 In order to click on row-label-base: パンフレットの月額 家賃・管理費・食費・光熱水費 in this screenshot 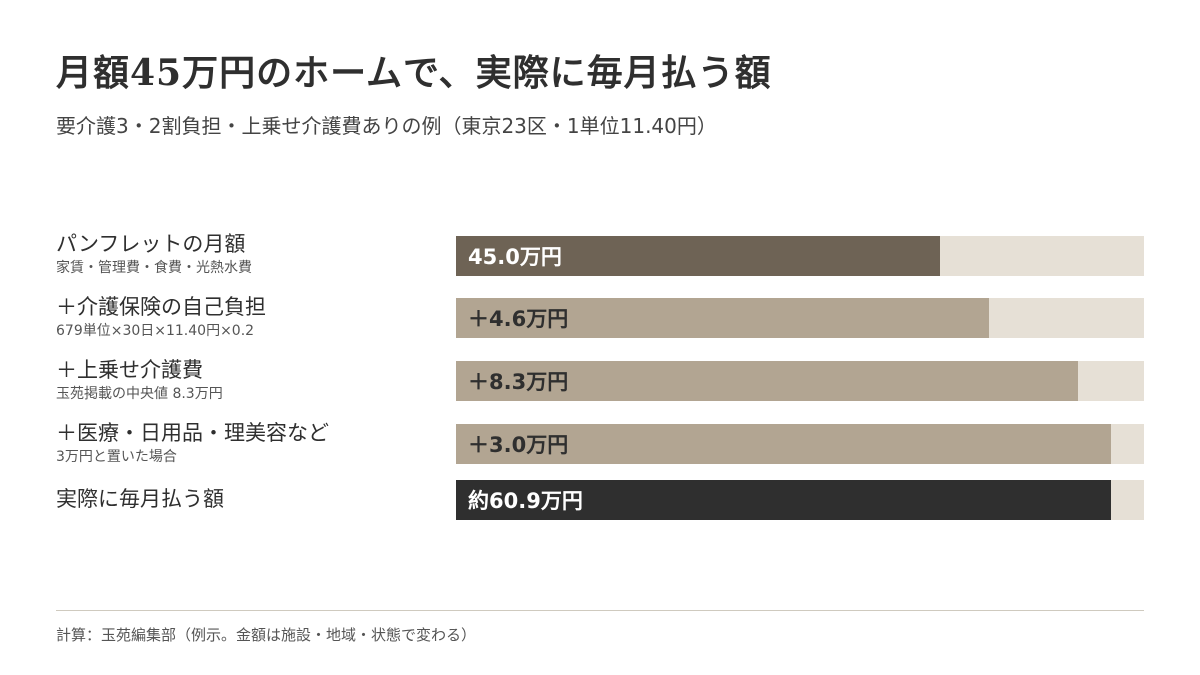, I will do `click(246, 254)`.